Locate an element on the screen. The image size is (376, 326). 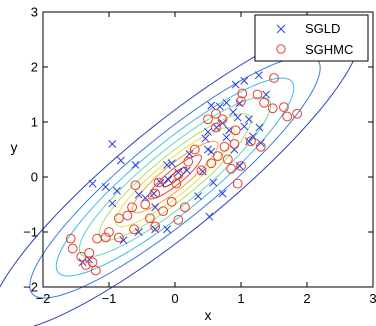
y-tick-label: 2 is located at coordinates (34, 67).